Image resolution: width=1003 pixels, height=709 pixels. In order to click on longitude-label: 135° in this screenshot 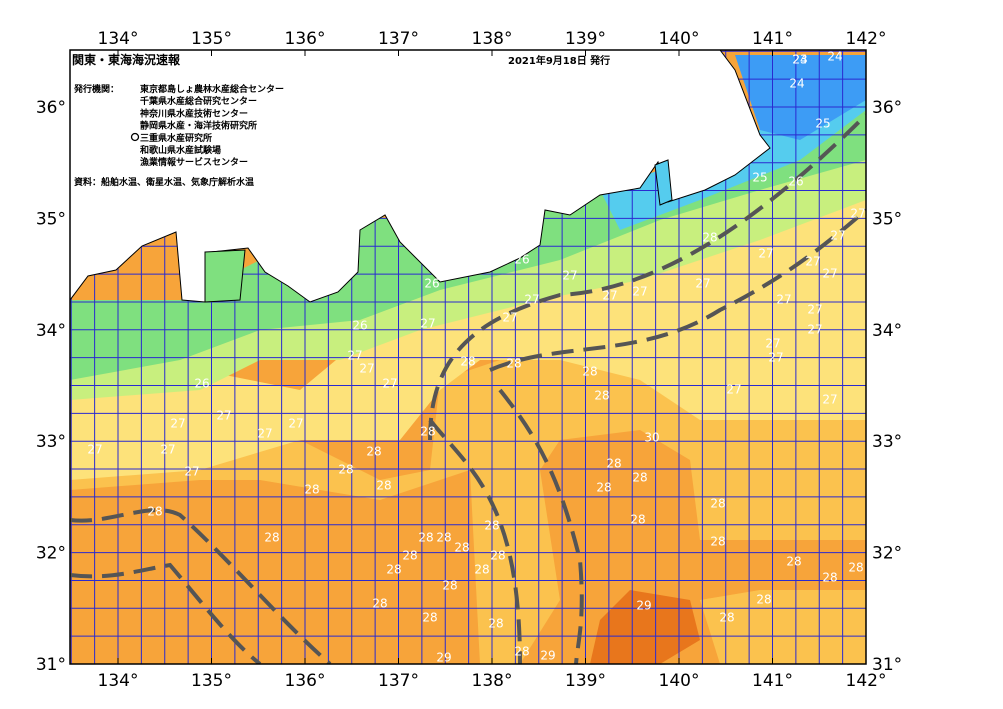, I will do `click(211, 681)`.